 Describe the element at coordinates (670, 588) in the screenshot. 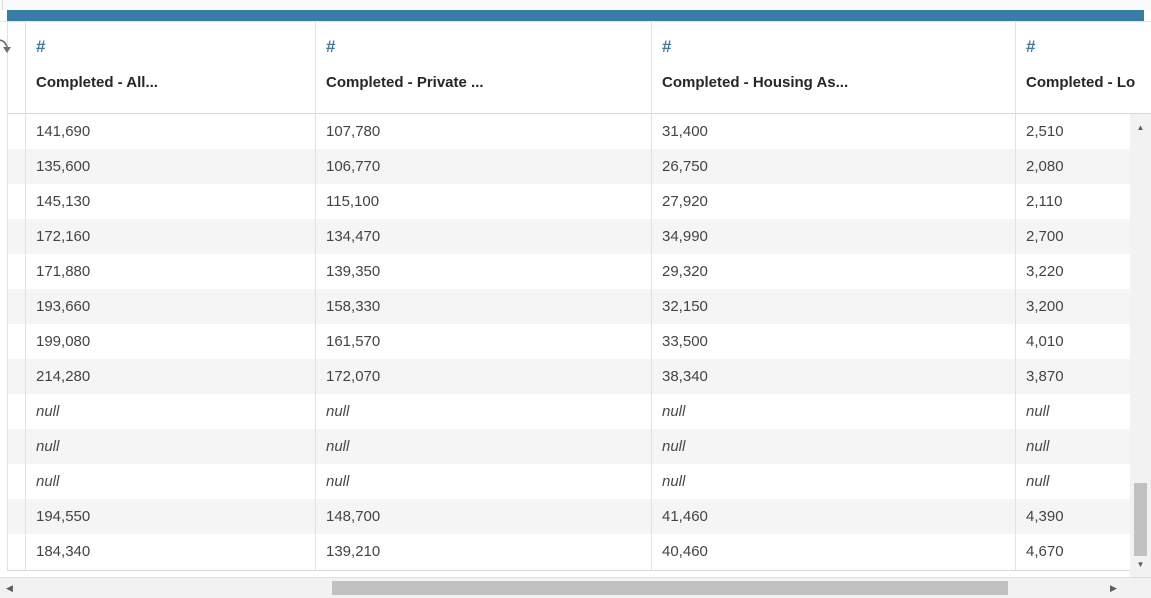

I see `horizontal-scrollbar-thumb` at that location.